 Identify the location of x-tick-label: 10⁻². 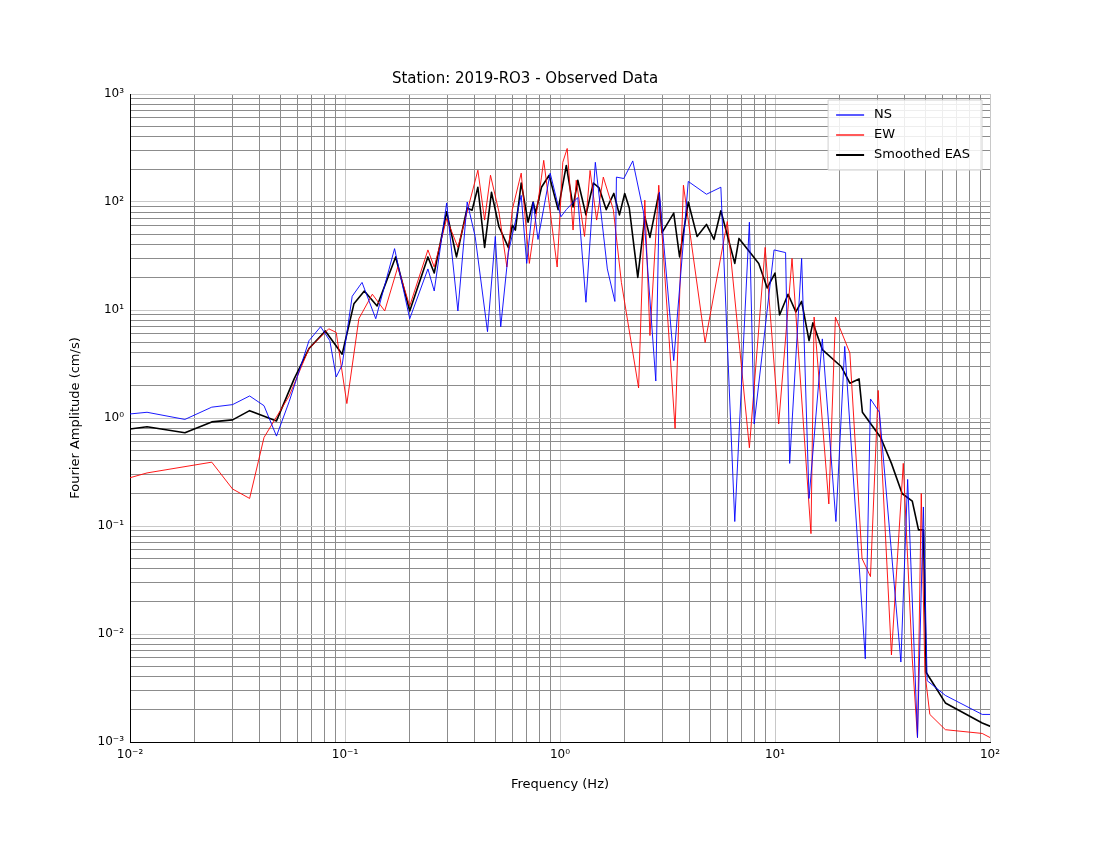
(130, 754).